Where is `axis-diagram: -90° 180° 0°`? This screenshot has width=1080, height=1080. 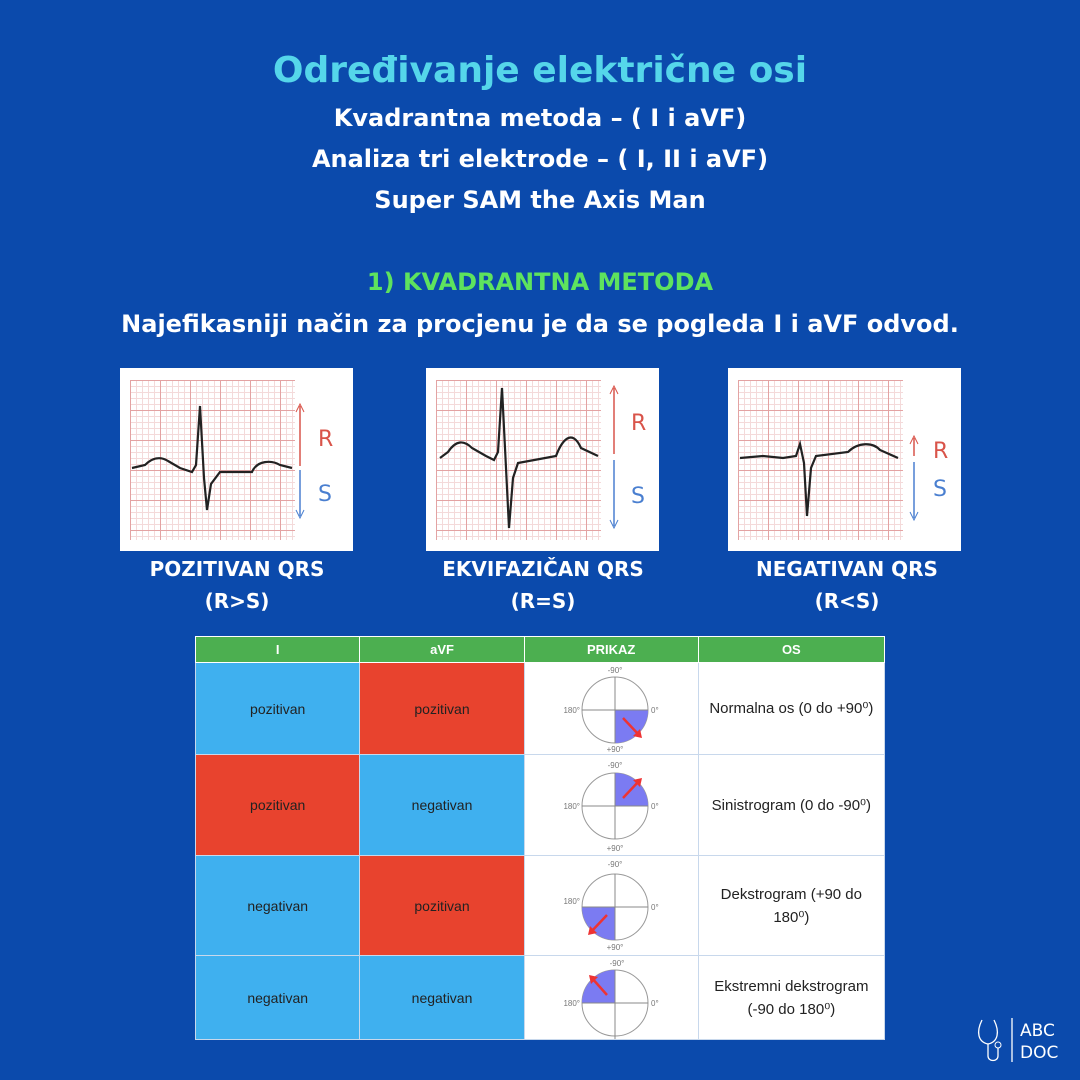
axis-diagram: -90° 180° 0° is located at coordinates (611, 999).